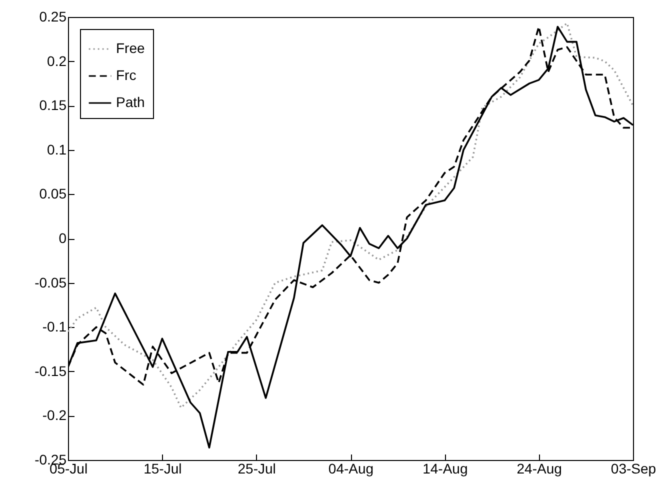 This screenshot has width=670, height=493. What do you see at coordinates (57, 149) in the screenshot?
I see `y-tick-label: 0.1` at bounding box center [57, 149].